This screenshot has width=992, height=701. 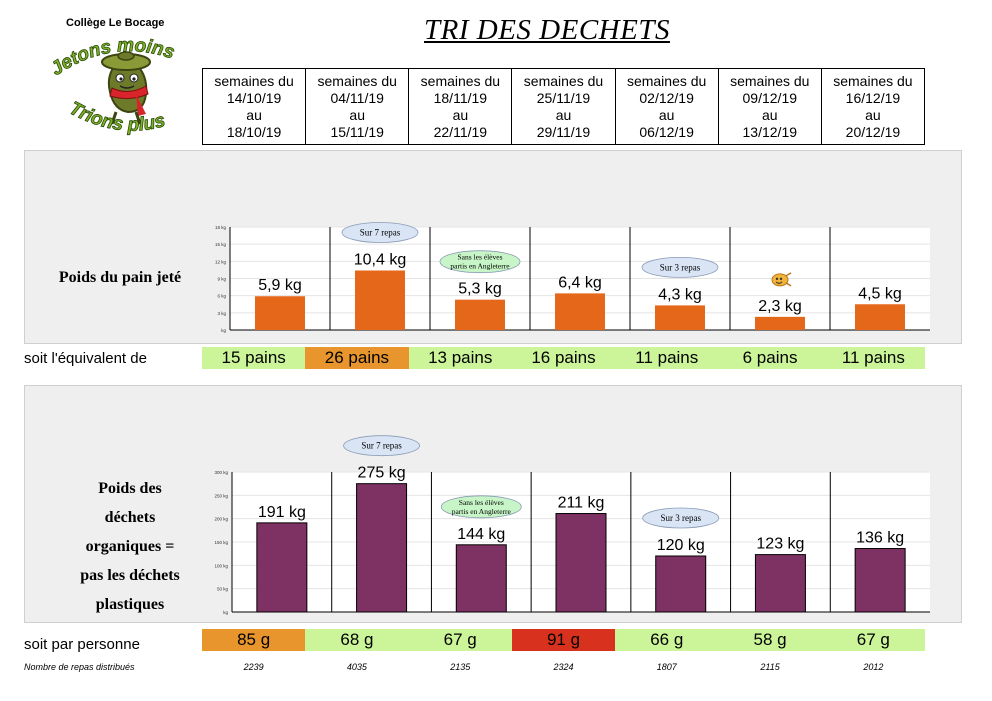 I want to click on smiley-icon, so click(x=781, y=279).